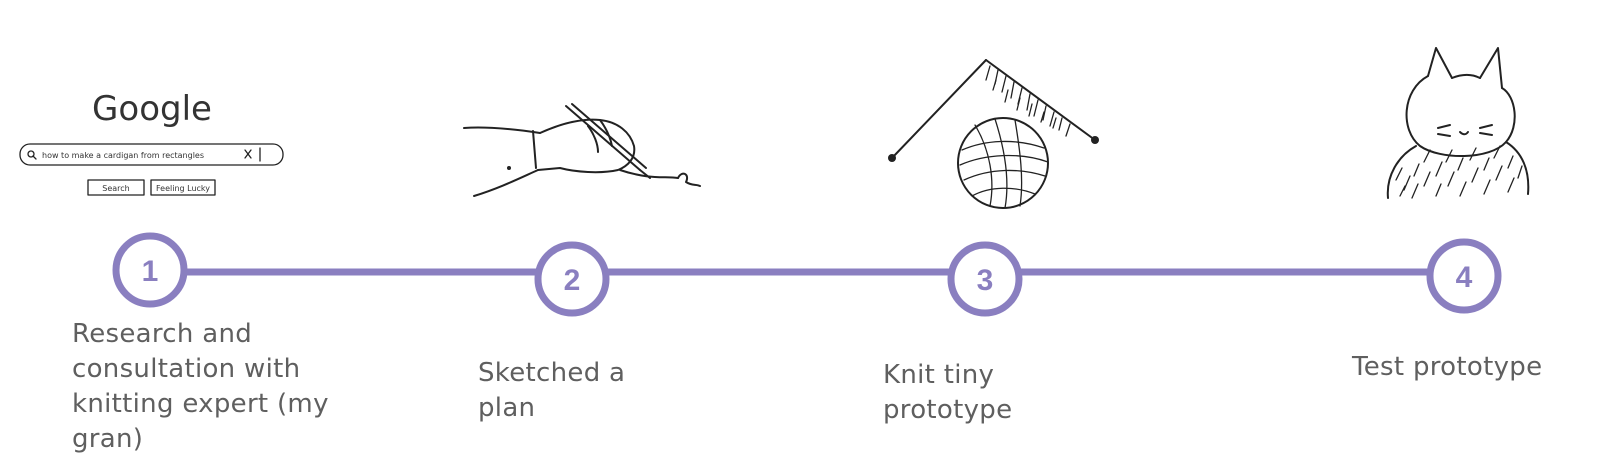 The width and height of the screenshot is (1600, 472). I want to click on step-marker-4: 4, so click(1464, 276).